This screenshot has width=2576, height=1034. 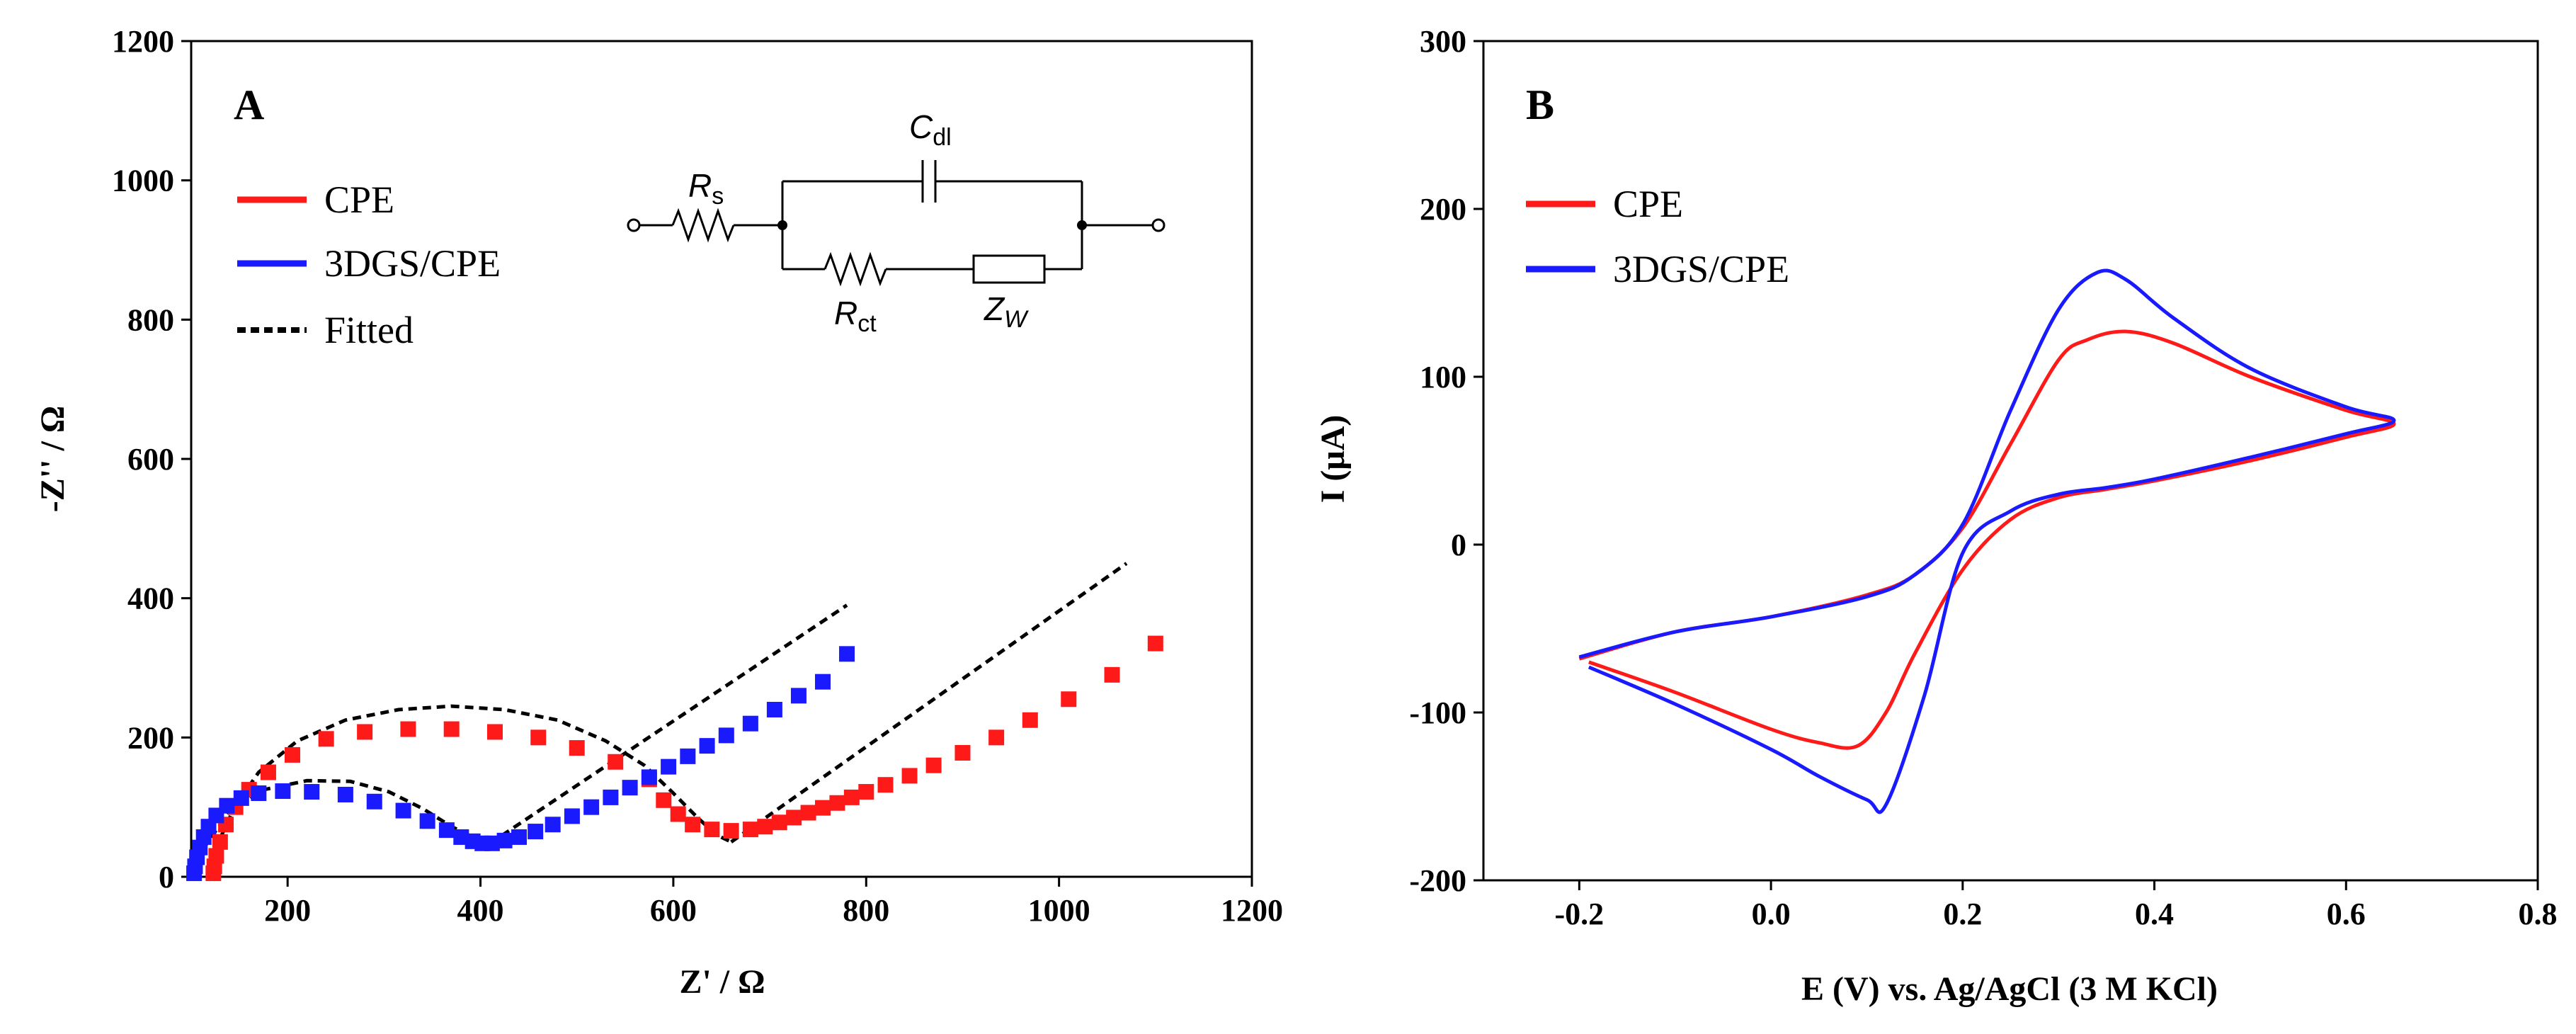 I want to click on panel-a-x-tick-label: 1000, so click(x=1059, y=910).